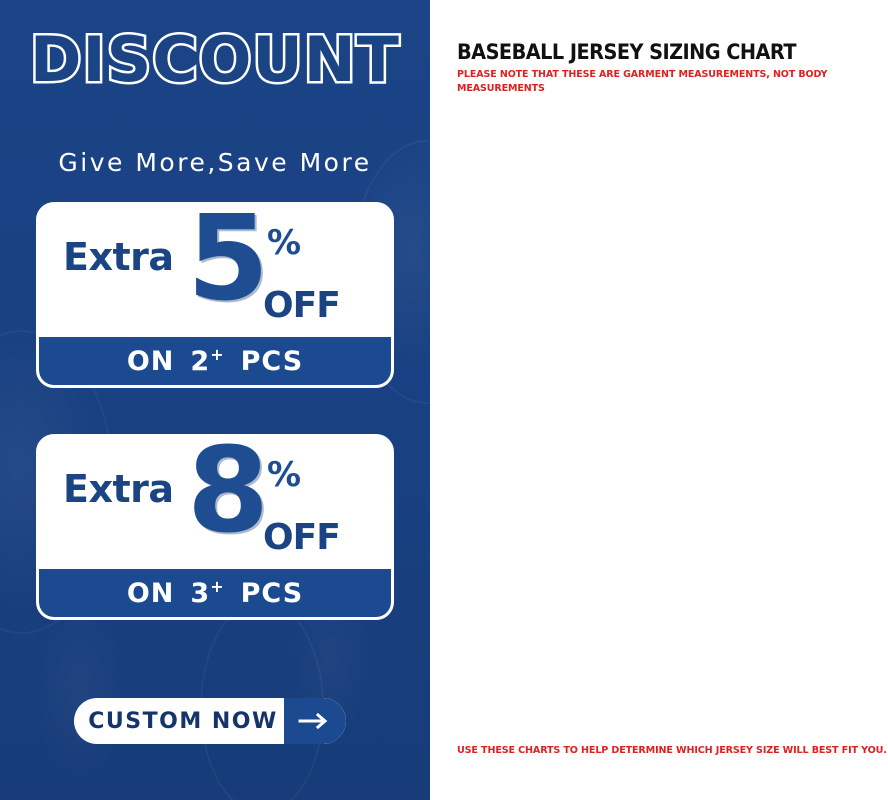 The width and height of the screenshot is (888, 800). I want to click on offer-card-body: Extra 8 % OFF, so click(215, 503).